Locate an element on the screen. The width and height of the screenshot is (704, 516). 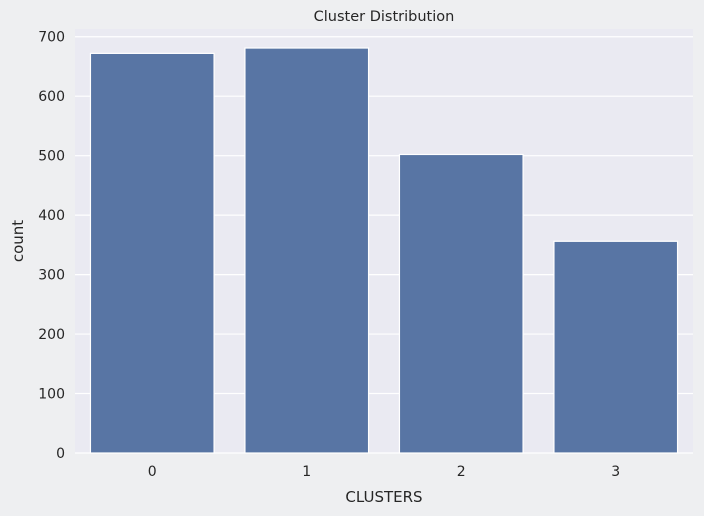
y-tick-label: 300 is located at coordinates (51, 276).